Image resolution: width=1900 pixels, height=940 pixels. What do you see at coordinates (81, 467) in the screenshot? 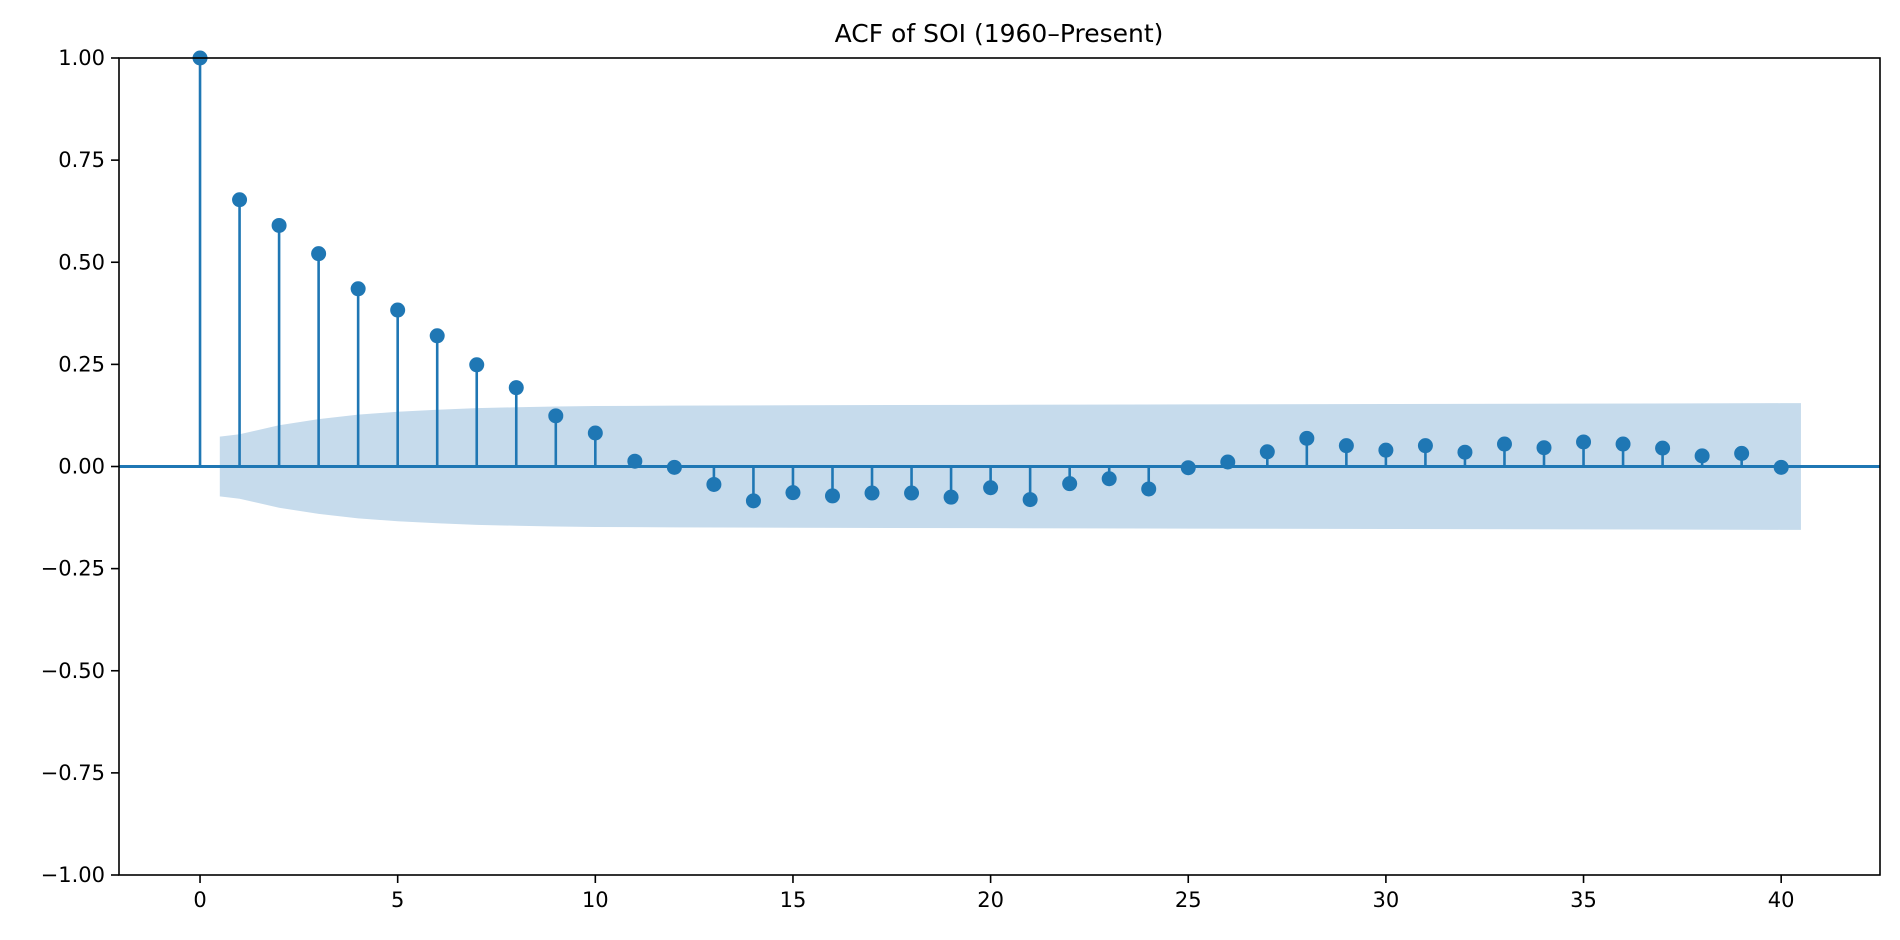
I see `y-tick-label: 0.00` at bounding box center [81, 467].